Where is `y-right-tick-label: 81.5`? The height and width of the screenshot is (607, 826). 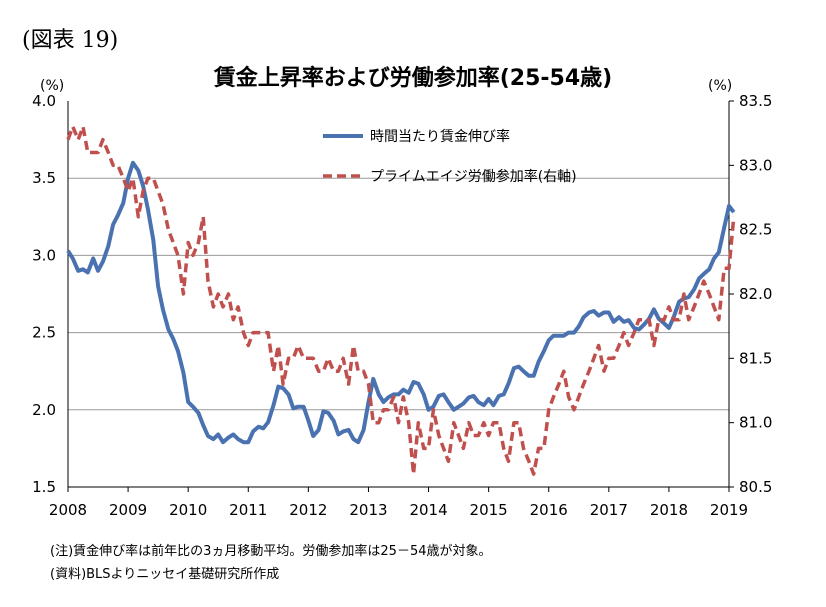 y-right-tick-label: 81.5 is located at coordinates (755, 358).